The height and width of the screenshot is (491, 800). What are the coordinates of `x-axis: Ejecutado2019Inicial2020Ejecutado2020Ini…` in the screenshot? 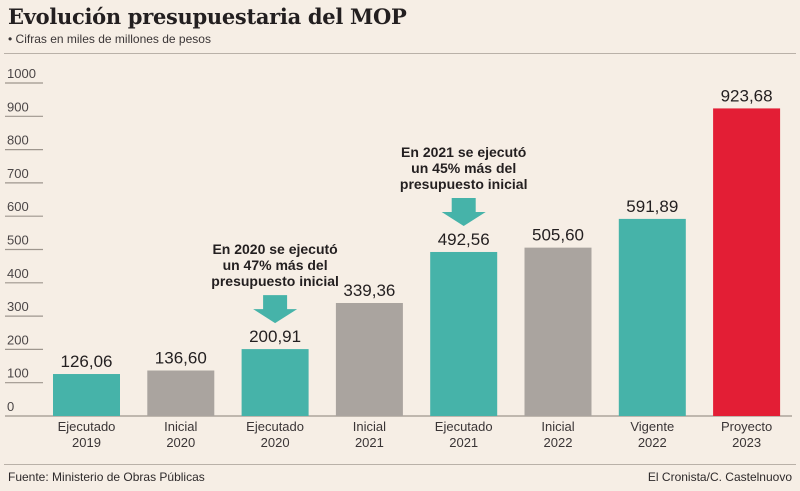 It's located at (415, 434).